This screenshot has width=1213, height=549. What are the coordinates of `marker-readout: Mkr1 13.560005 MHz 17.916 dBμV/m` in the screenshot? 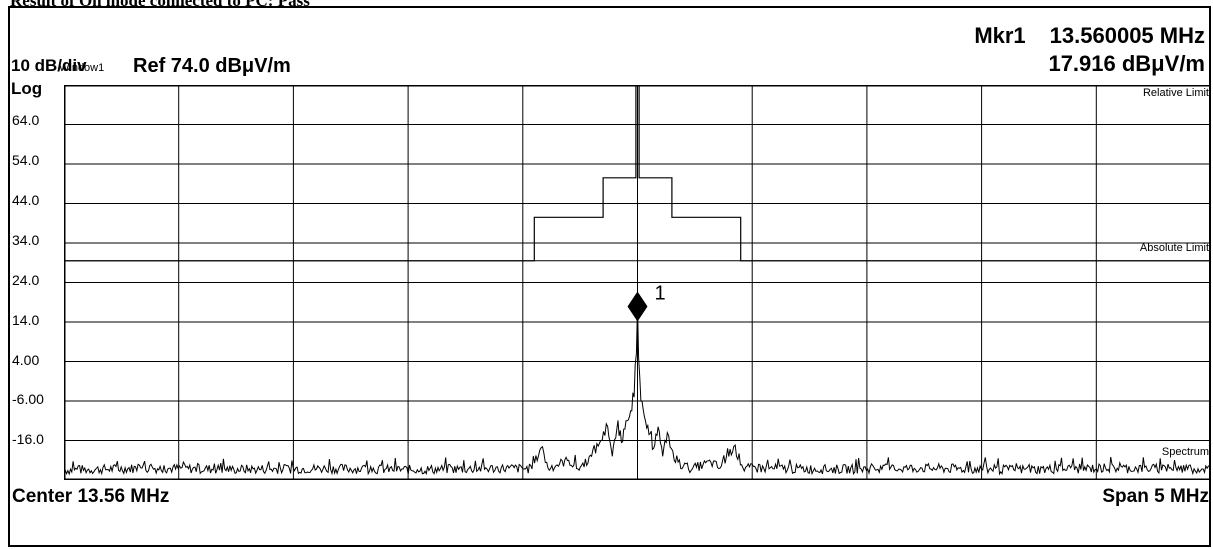 It's located at (1089, 50).